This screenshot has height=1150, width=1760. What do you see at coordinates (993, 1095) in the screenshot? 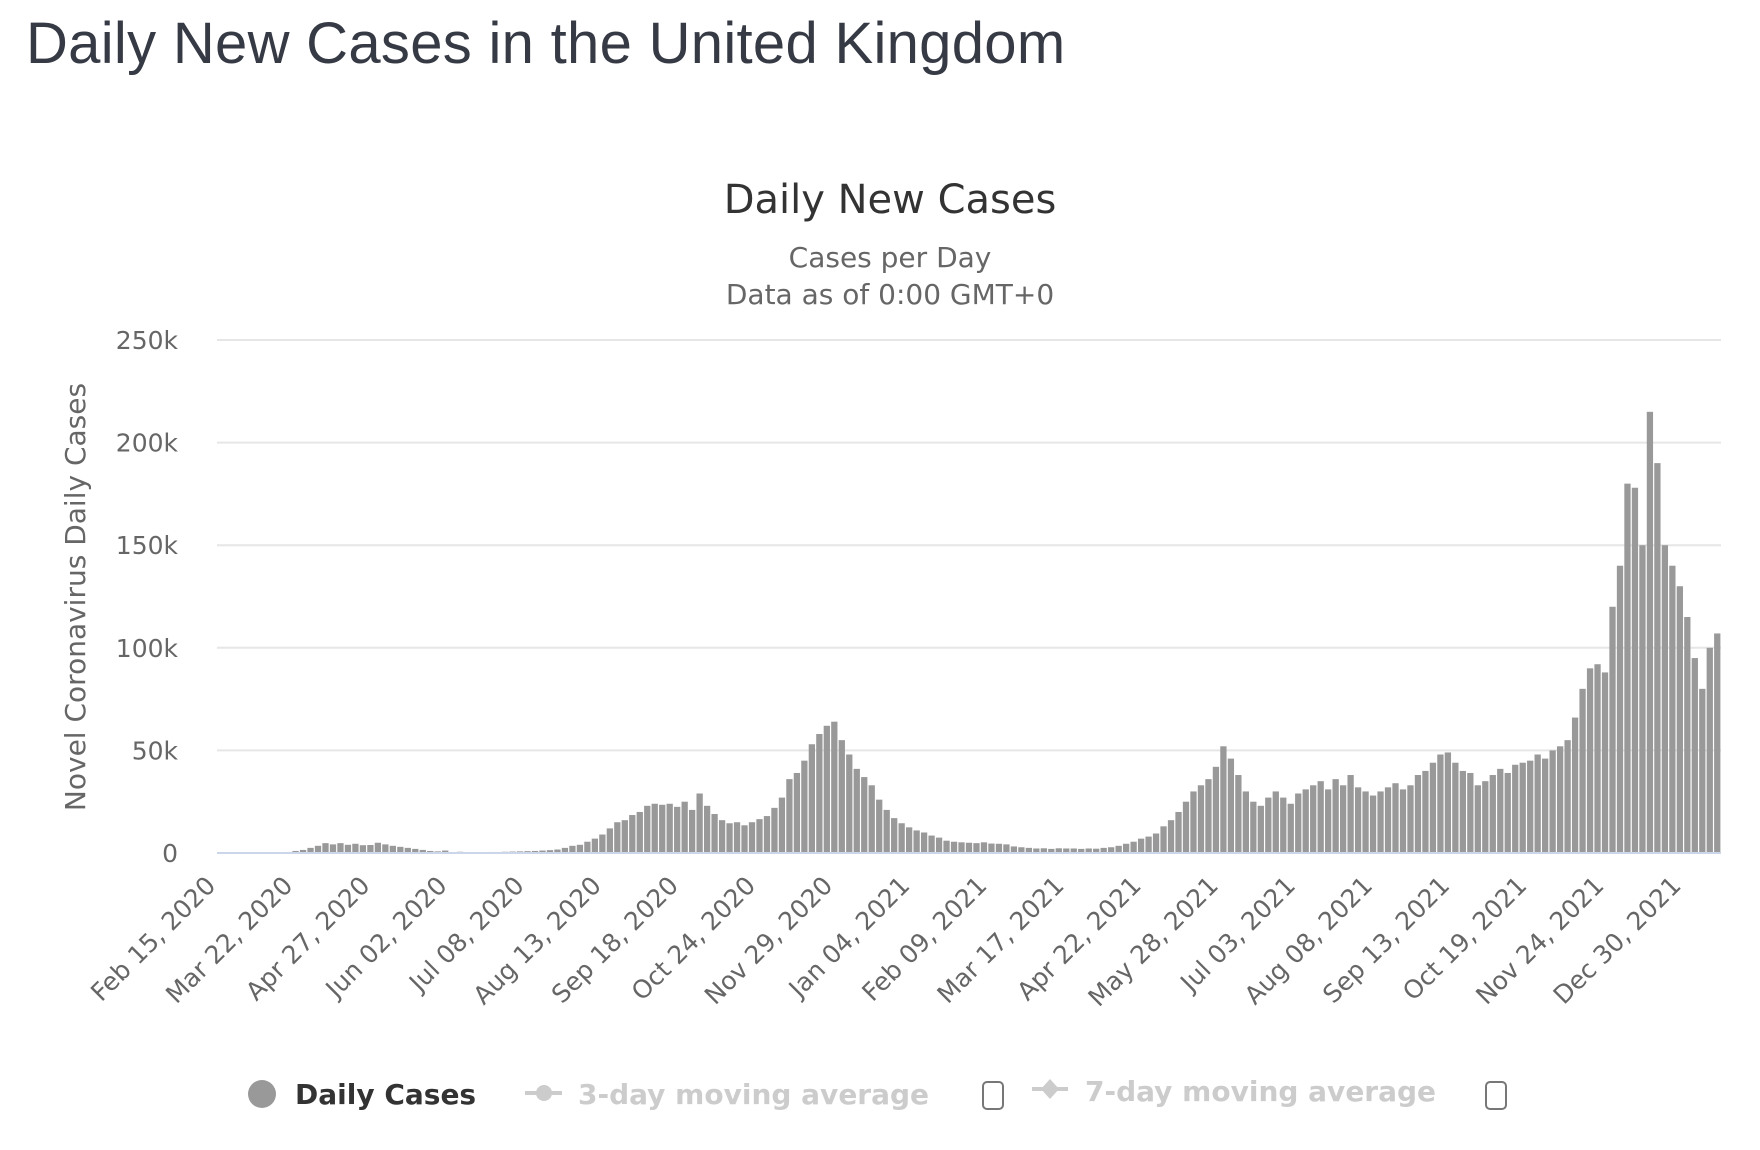
I see `checkbox-3-day-average` at bounding box center [993, 1095].